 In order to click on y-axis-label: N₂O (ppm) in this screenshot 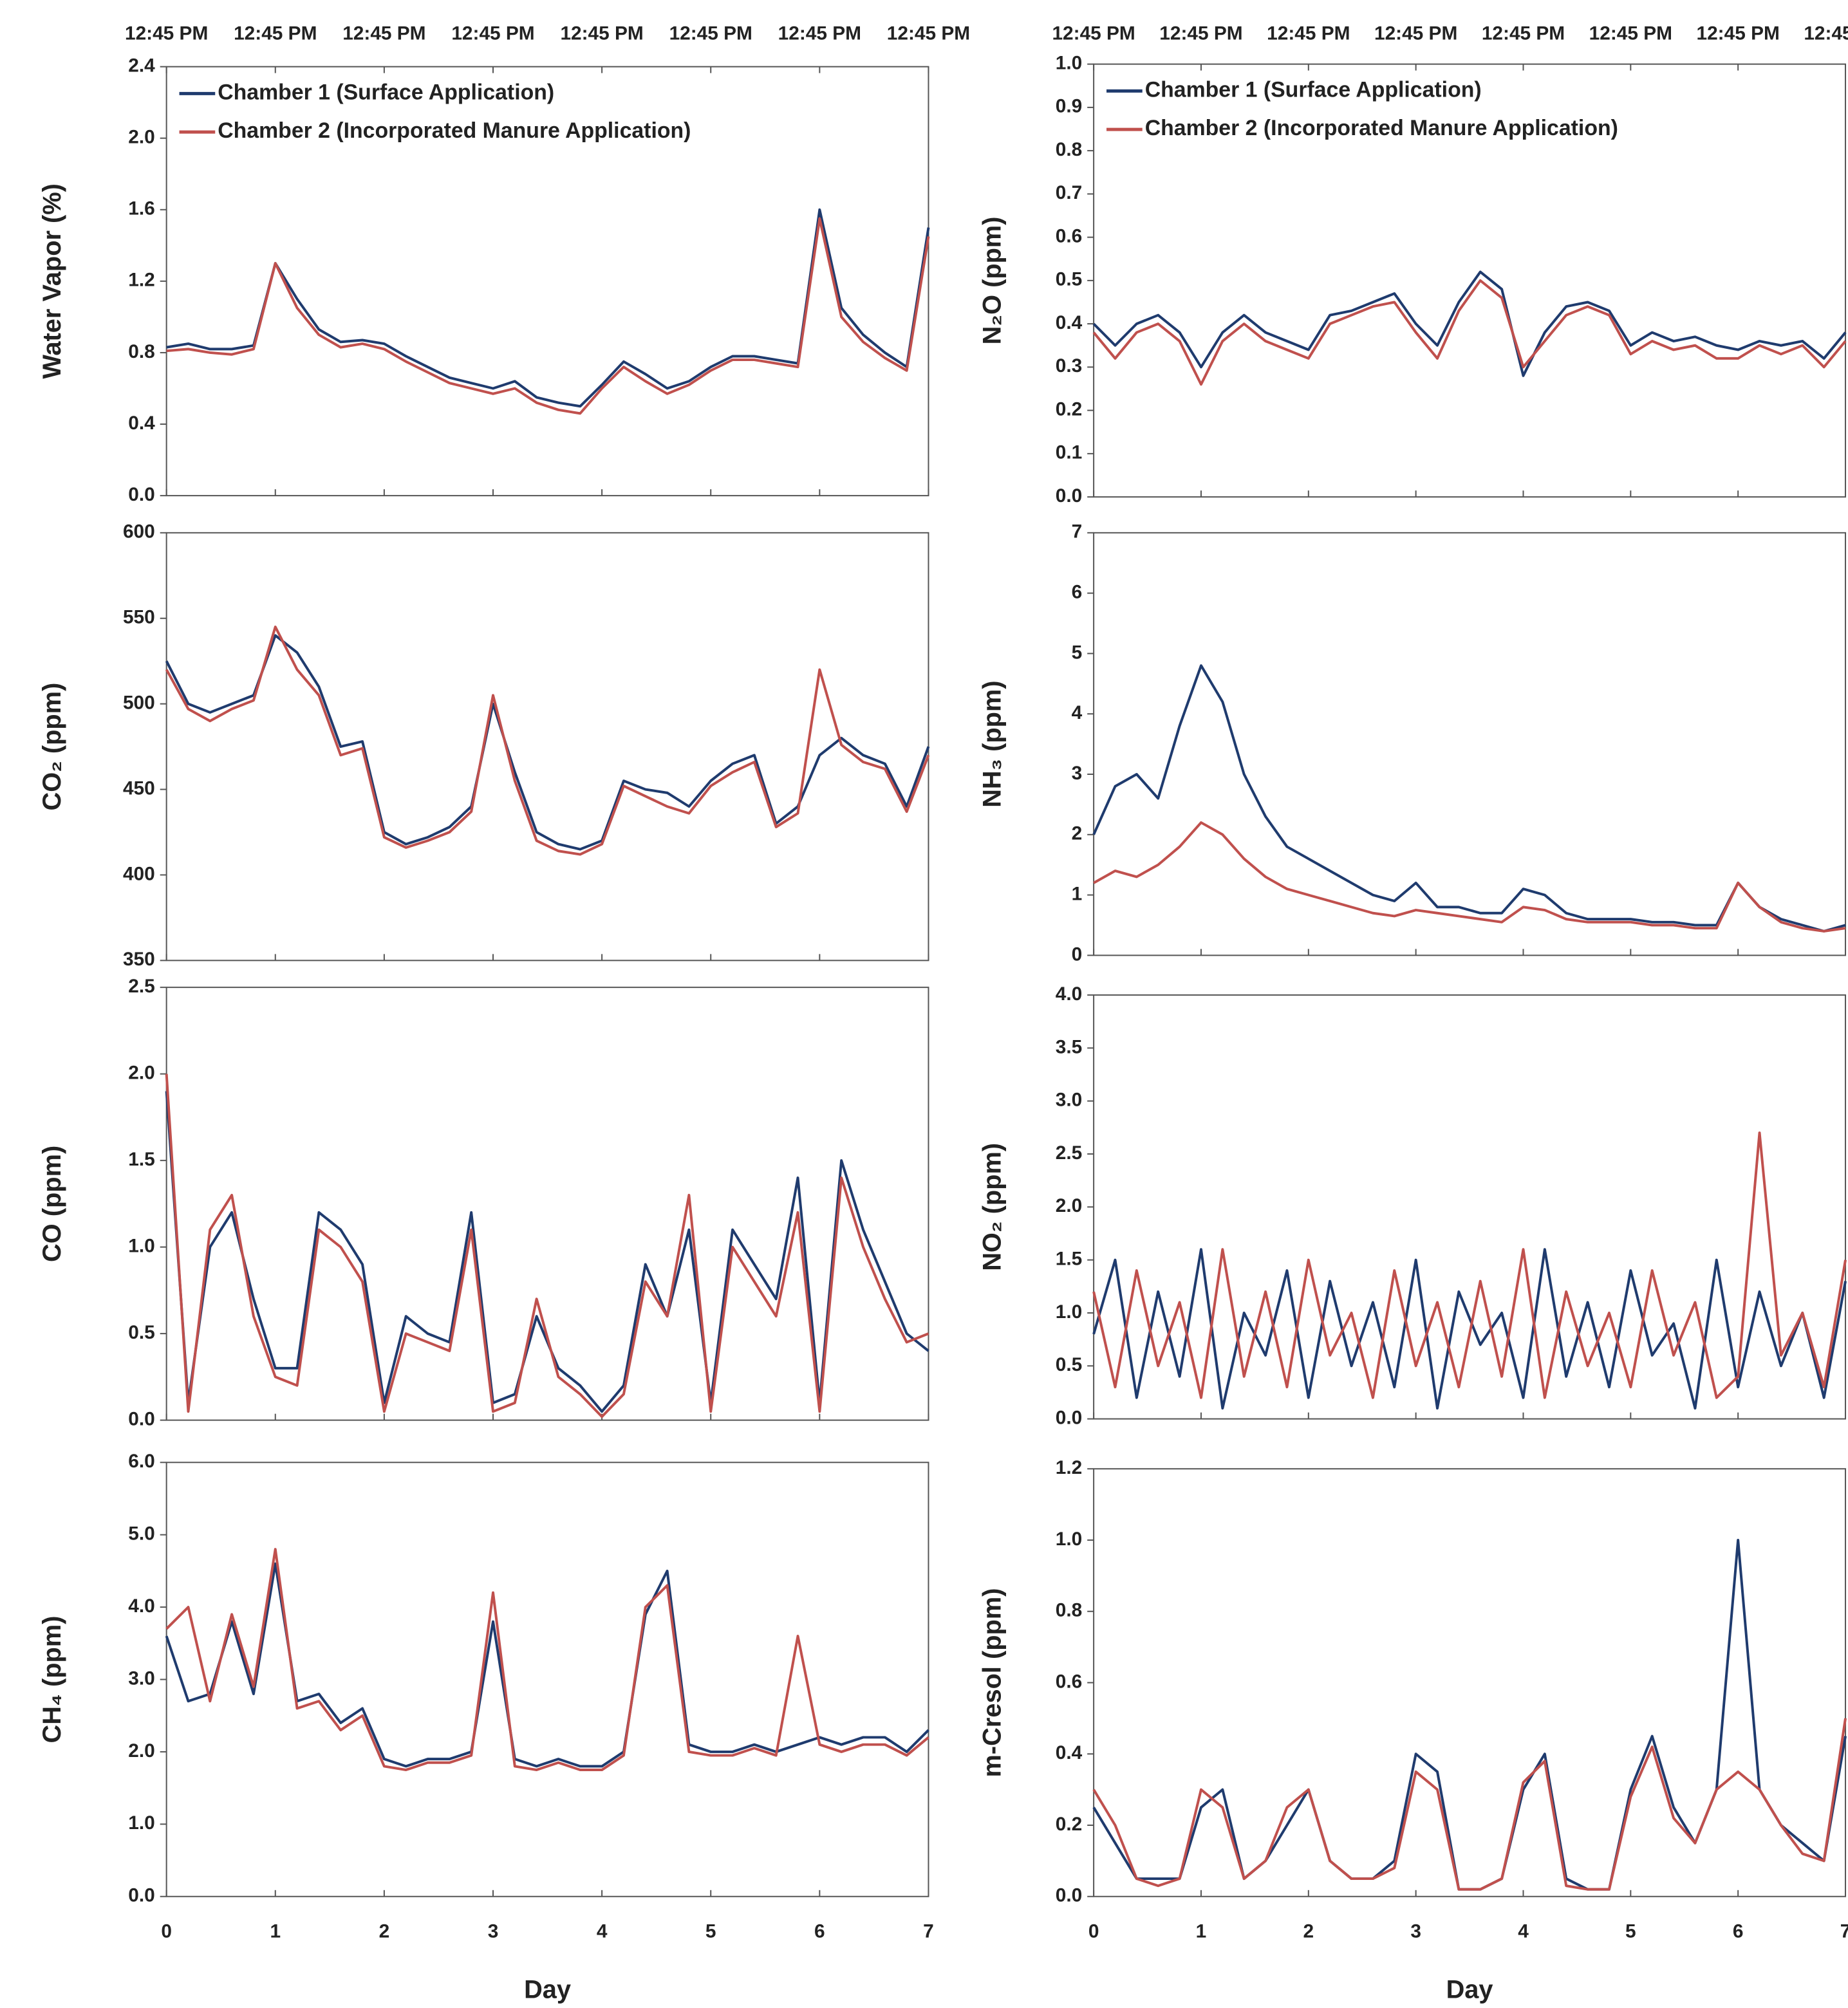, I will do `click(992, 280)`.